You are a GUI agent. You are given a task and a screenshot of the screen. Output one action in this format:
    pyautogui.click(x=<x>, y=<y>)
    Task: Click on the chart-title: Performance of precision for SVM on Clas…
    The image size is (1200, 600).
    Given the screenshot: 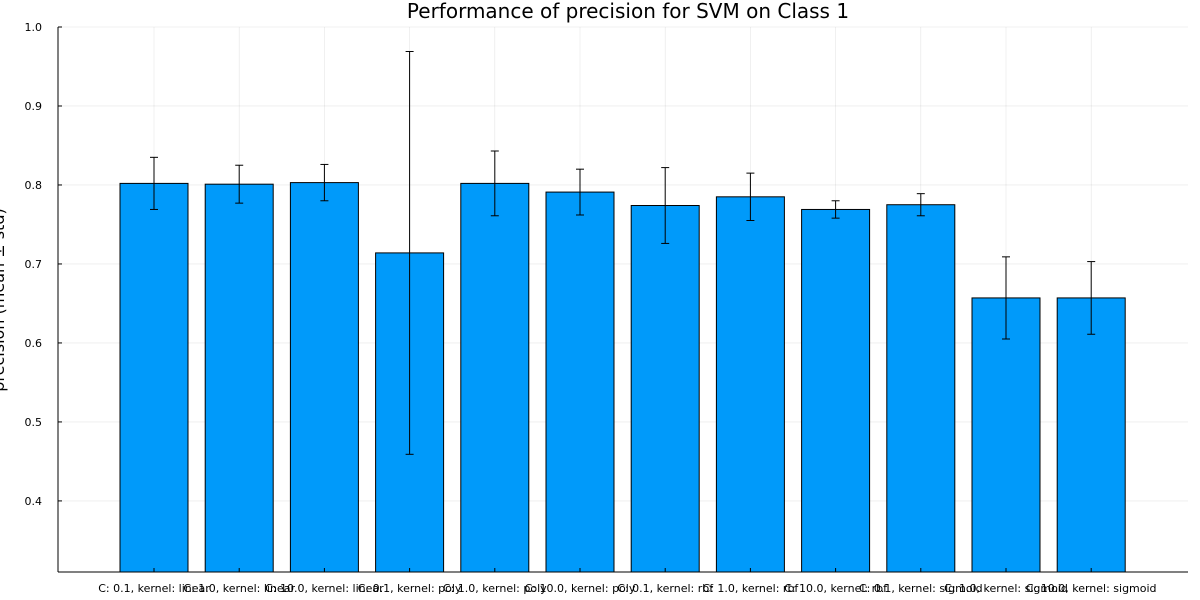 What is the action you would take?
    pyautogui.click(x=628, y=11)
    